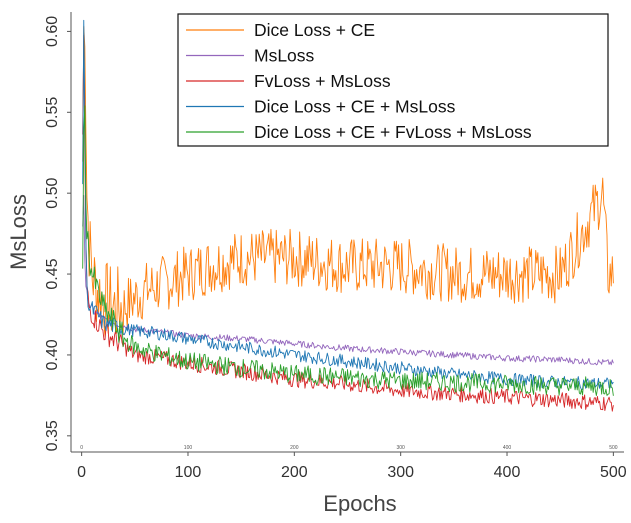  What do you see at coordinates (18, 232) in the screenshot?
I see `y-axis-title: MsLoss` at bounding box center [18, 232].